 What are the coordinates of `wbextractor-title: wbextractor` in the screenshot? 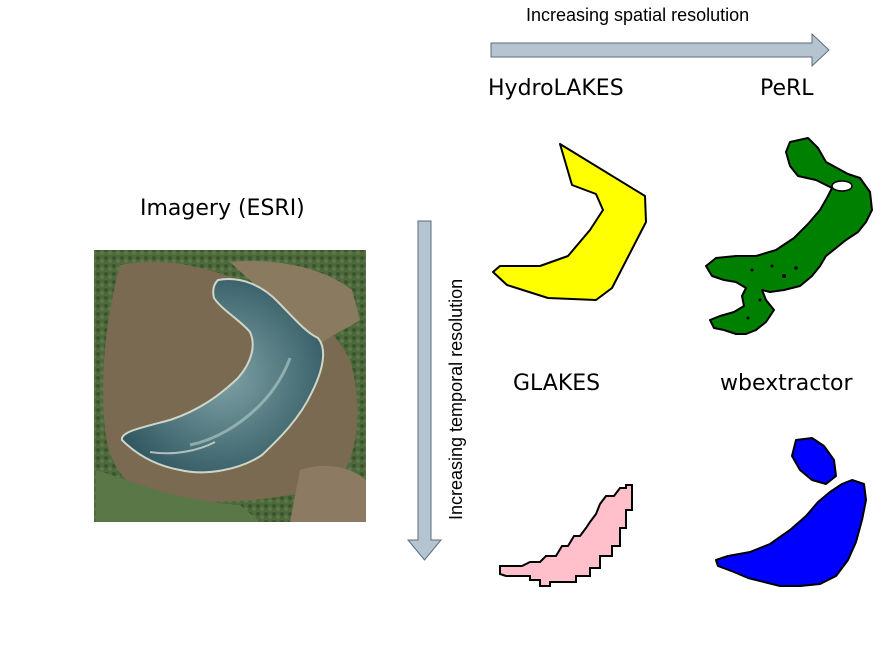 It's located at (786, 383).